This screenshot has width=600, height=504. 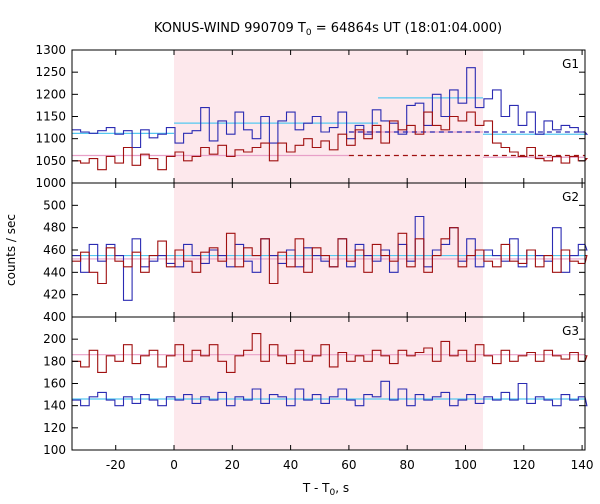 What do you see at coordinates (570, 331) in the screenshot?
I see `panel-label: G3` at bounding box center [570, 331].